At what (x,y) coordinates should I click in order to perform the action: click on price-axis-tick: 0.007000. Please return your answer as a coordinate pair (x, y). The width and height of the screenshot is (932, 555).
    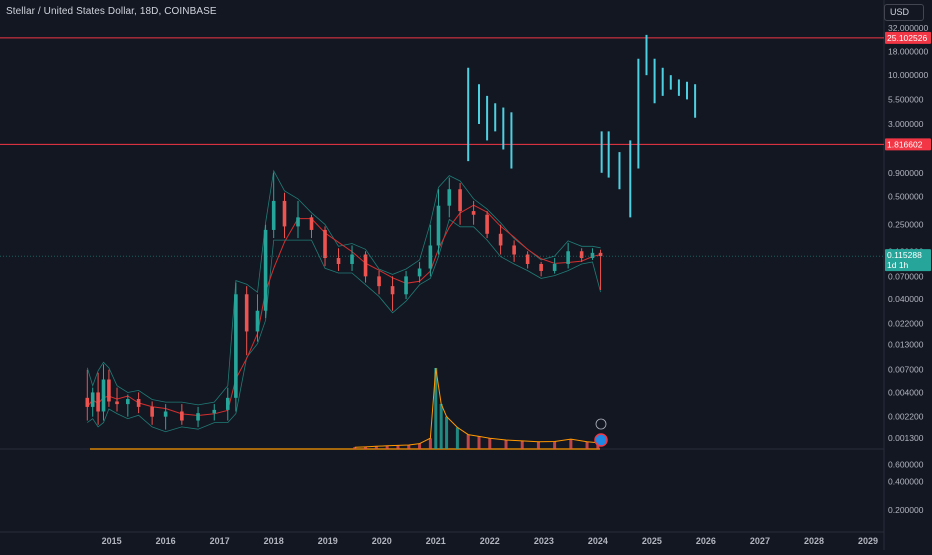
    Looking at the image, I should click on (906, 370).